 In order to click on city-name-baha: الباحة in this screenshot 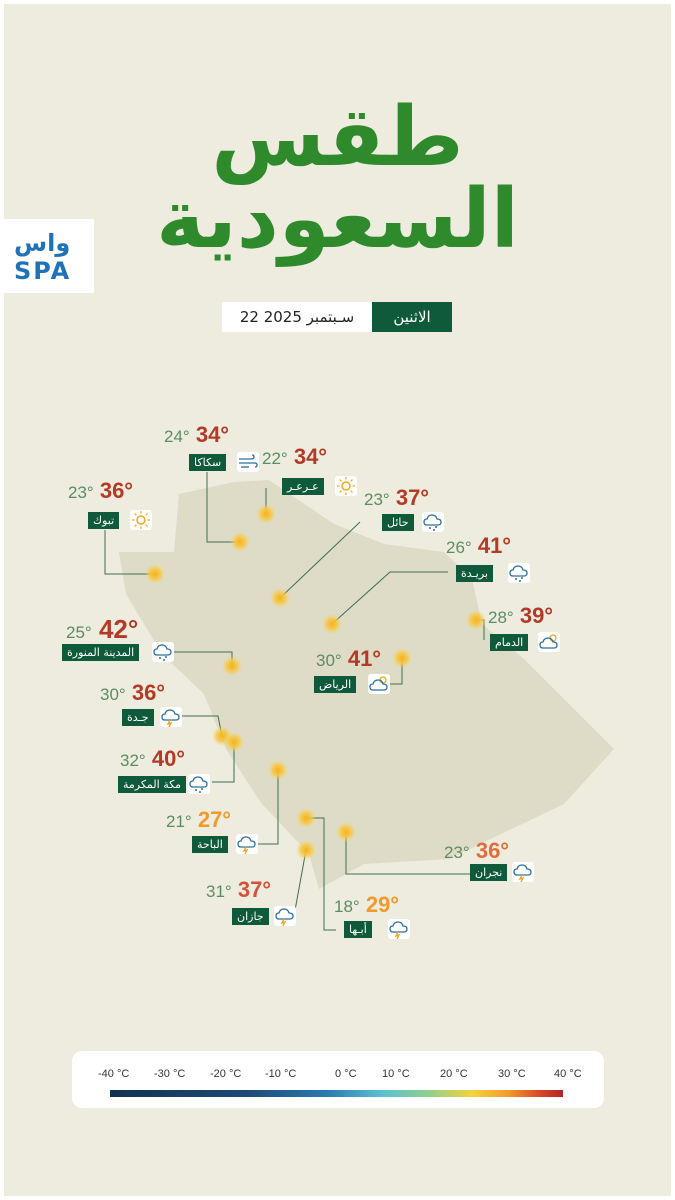, I will do `click(210, 844)`.